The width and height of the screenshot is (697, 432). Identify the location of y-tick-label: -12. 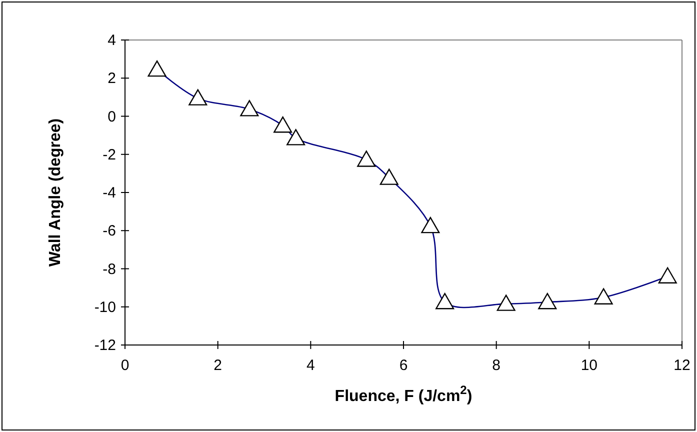
(105, 345).